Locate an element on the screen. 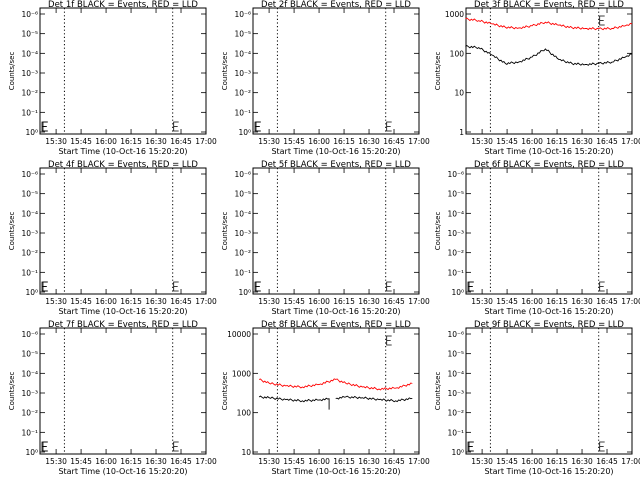 The height and width of the screenshot is (480, 640). panel-title: Det 8f BLACK = Events, RED = LLD is located at coordinates (336, 325).